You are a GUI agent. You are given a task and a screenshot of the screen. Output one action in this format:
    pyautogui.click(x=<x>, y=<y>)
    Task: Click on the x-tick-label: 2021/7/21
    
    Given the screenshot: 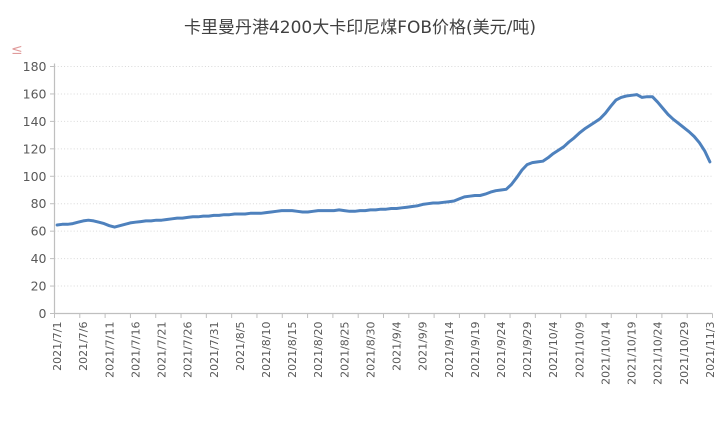 What is the action you would take?
    pyautogui.click(x=162, y=350)
    